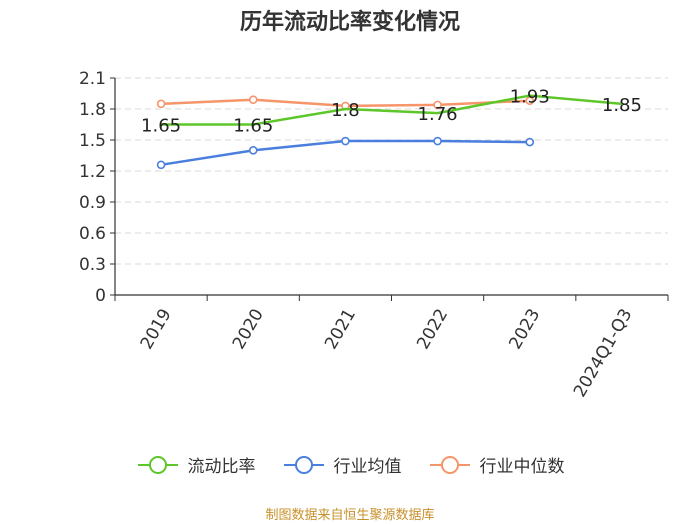 The width and height of the screenshot is (700, 525). I want to click on y-tick-label: 0.9, so click(92, 203).